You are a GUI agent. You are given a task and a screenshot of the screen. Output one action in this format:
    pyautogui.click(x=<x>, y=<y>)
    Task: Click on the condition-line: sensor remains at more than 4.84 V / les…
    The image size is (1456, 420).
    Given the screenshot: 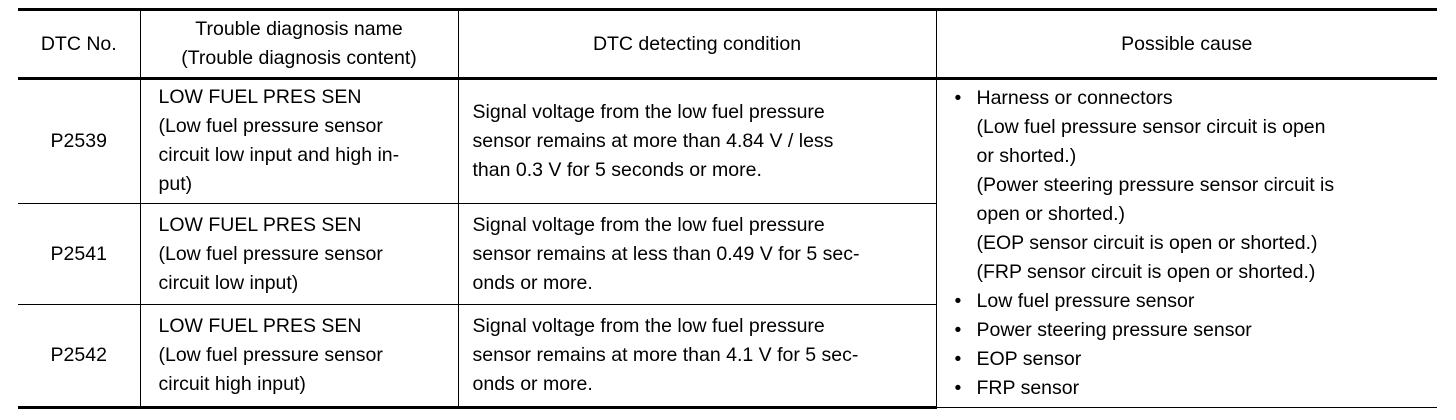 What is the action you would take?
    pyautogui.click(x=653, y=140)
    